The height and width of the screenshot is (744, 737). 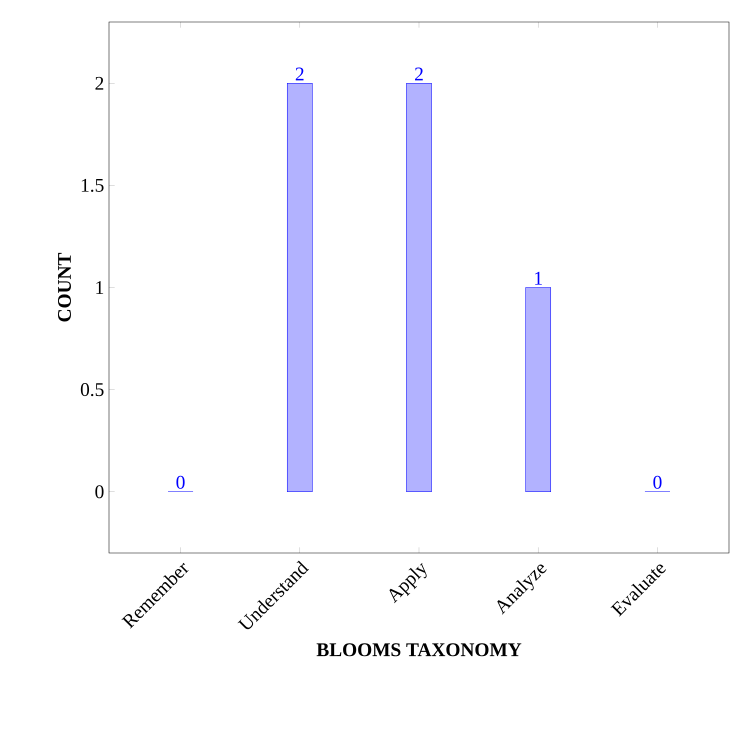 What do you see at coordinates (419, 649) in the screenshot?
I see `x-axis-title: BLOOMS TAXONOMY` at bounding box center [419, 649].